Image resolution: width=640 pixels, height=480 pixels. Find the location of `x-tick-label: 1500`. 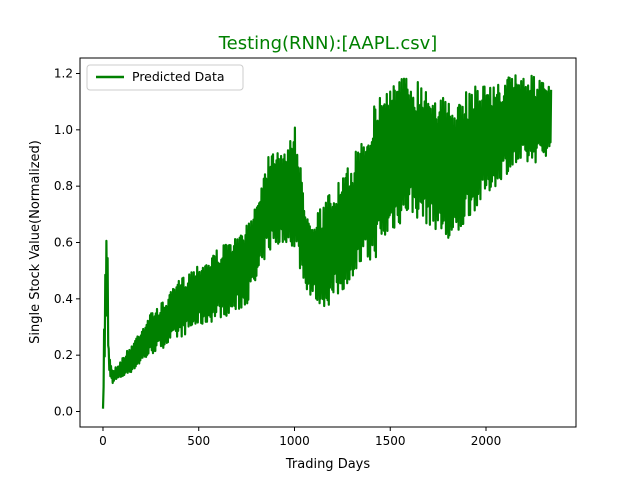

x-tick-label: 1500 is located at coordinates (390, 441).